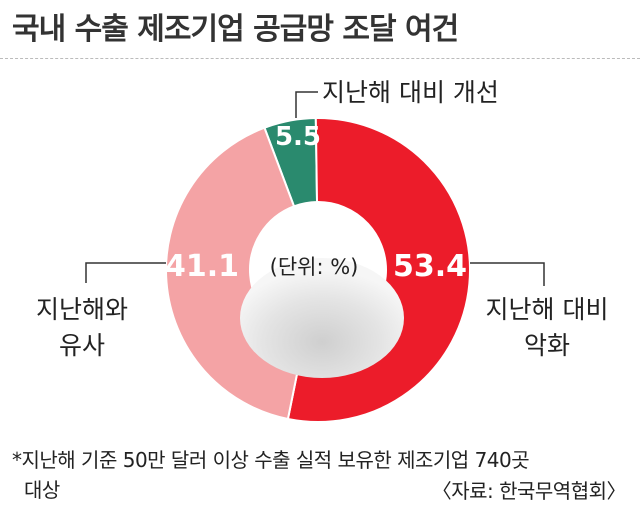 This screenshot has height=521, width=640. I want to click on label-worse-line1: 지난해 대비, so click(547, 309).